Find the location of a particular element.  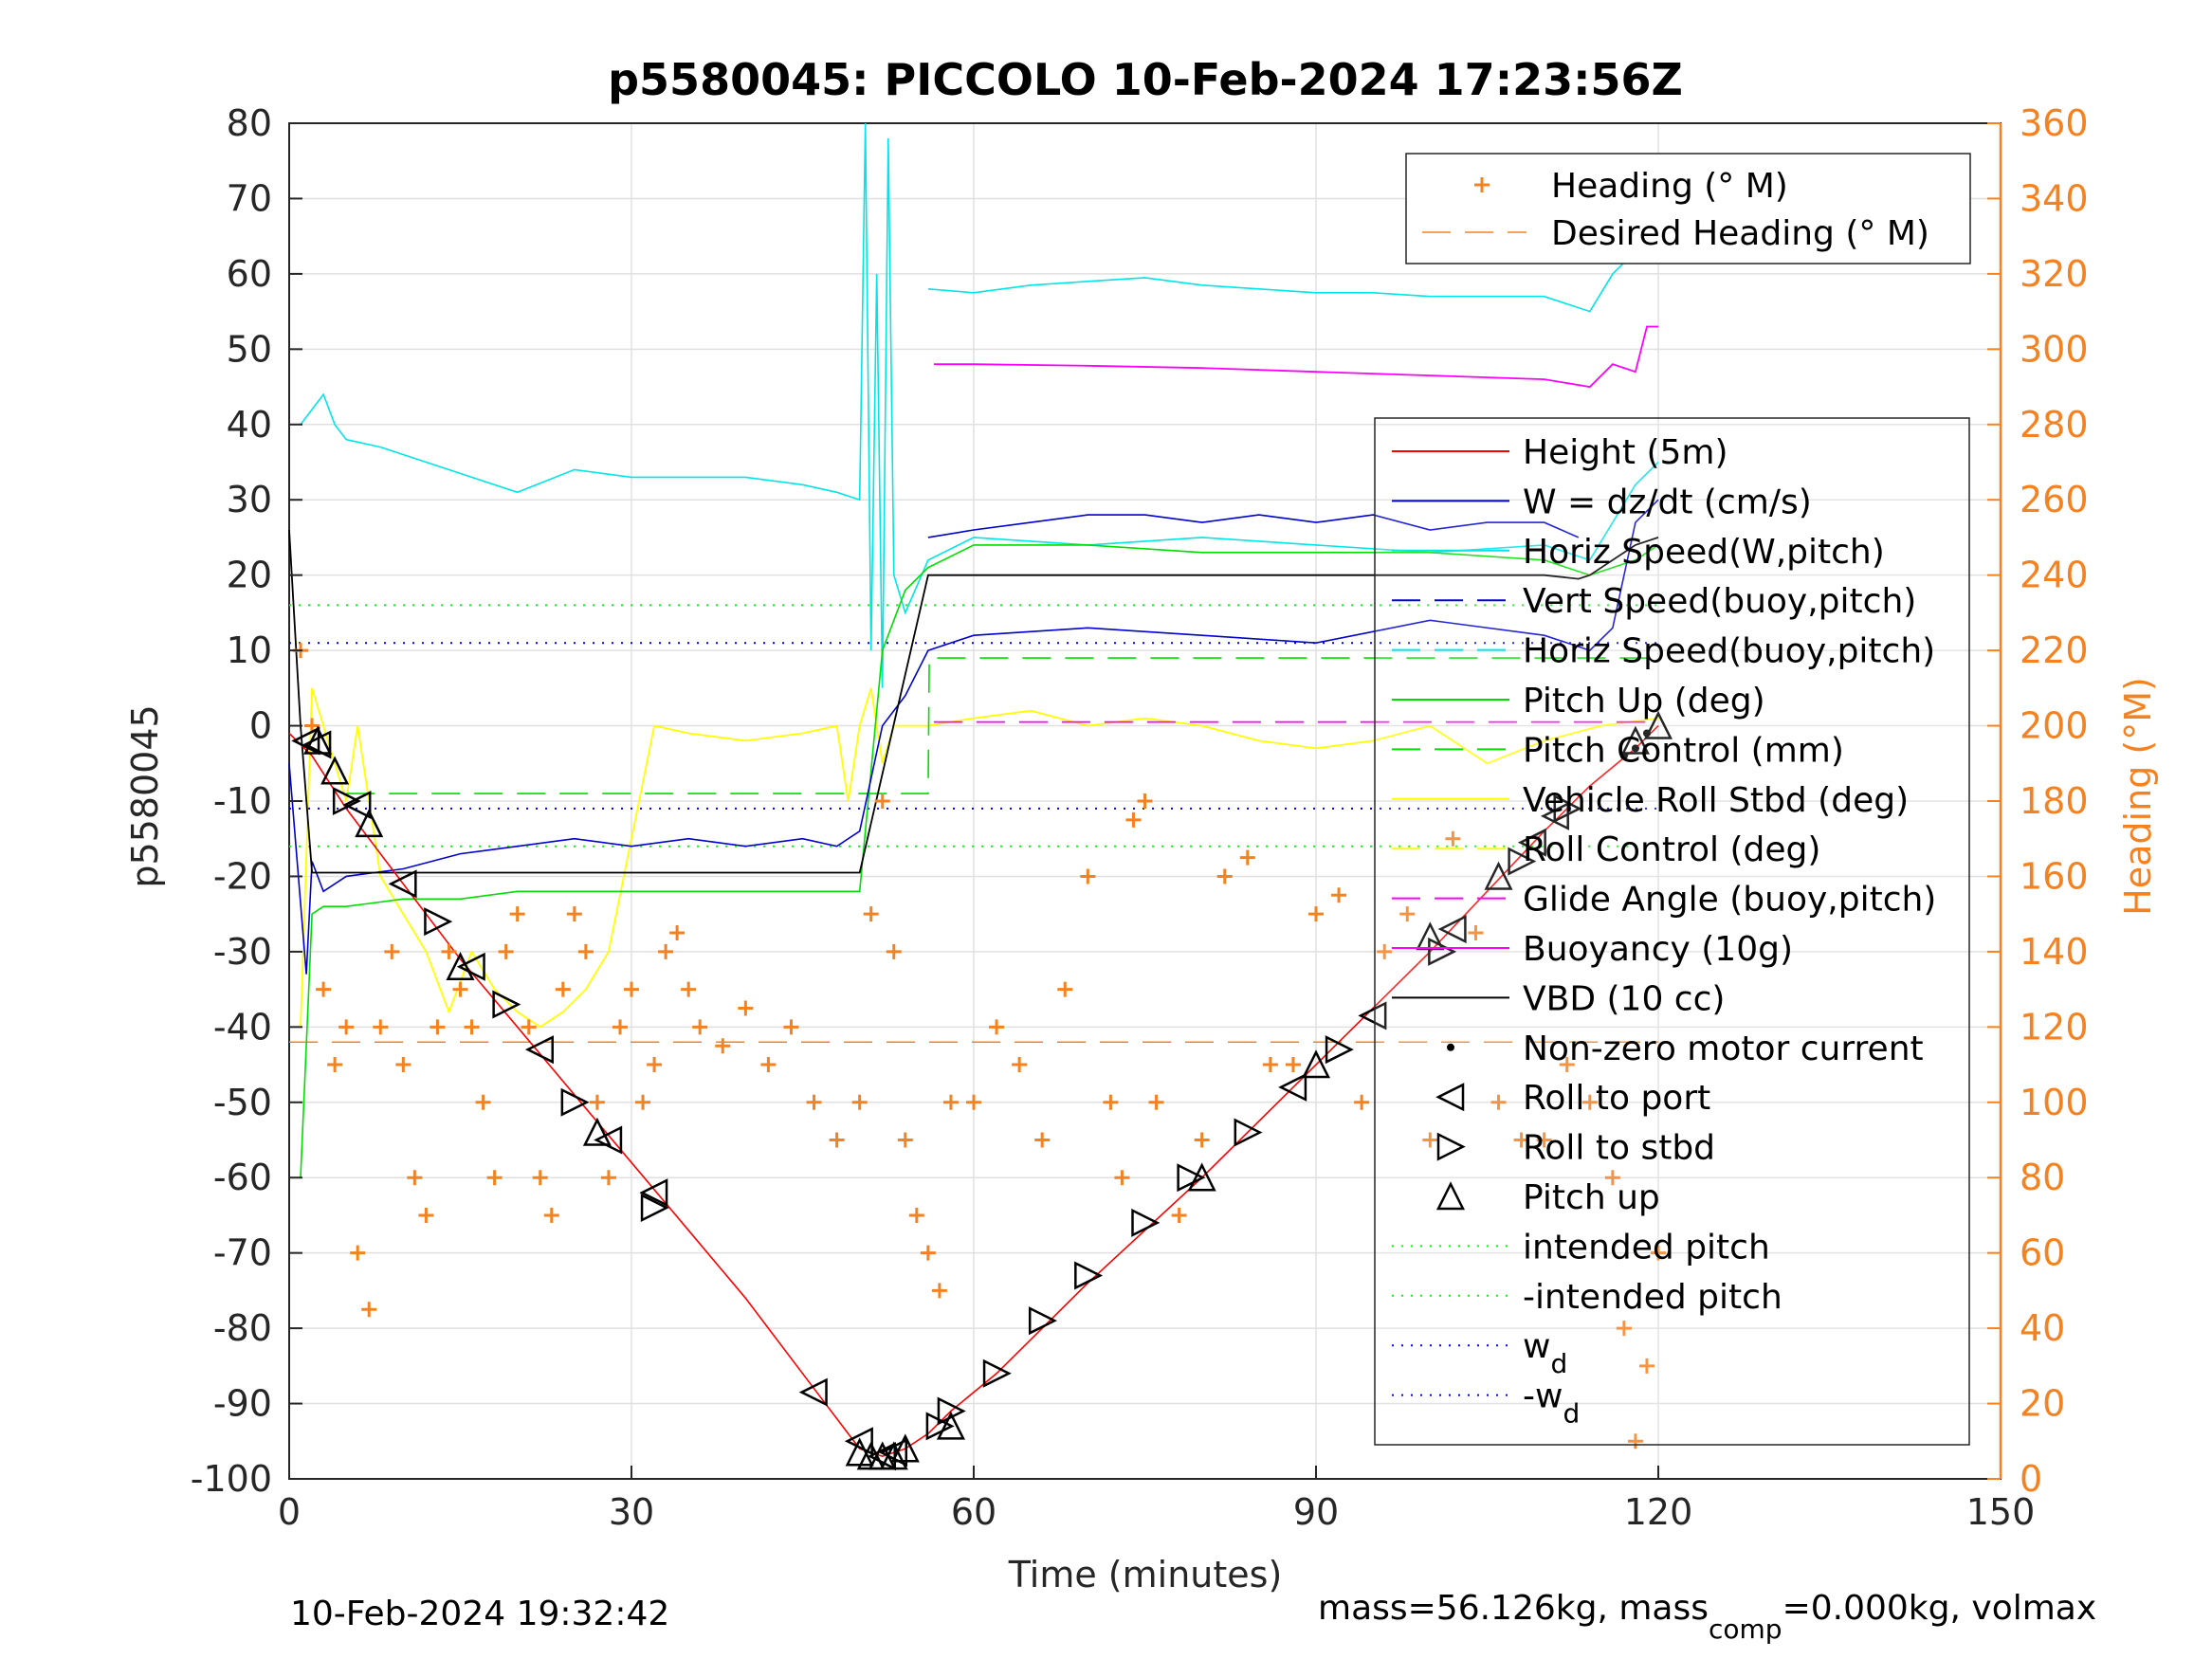

y2-tick-label: 180 is located at coordinates (2054, 801).